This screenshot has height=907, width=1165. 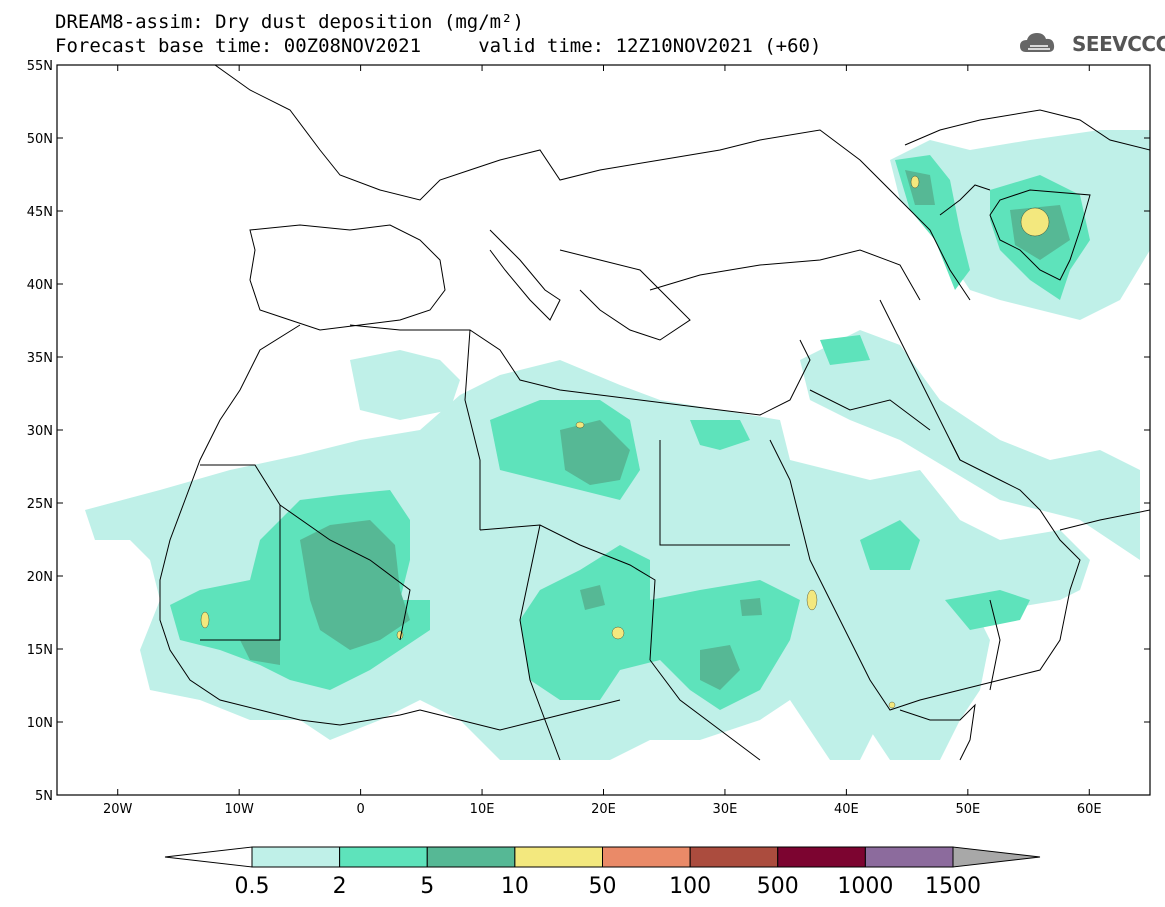 I want to click on seevccc-logo: SEEVCCC, so click(x=1118, y=44).